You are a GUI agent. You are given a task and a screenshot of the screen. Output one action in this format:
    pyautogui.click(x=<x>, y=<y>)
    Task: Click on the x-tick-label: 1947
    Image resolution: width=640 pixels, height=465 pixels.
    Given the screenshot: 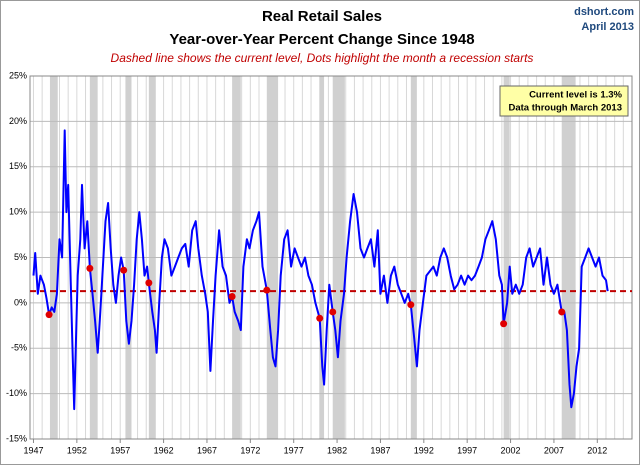 What is the action you would take?
    pyautogui.click(x=33, y=450)
    